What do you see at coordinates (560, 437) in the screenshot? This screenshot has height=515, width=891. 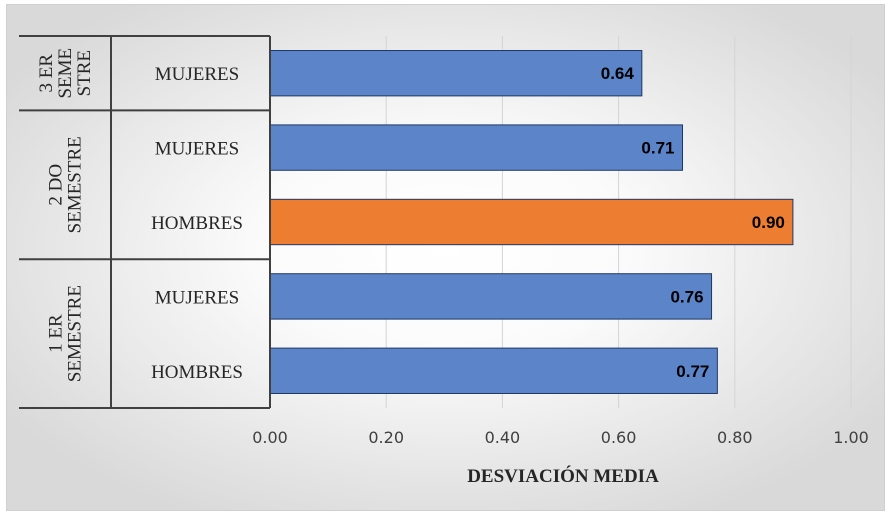 I see `x-tick-labels: 0.00 0.20 0.40 0.60 0.80 1.00` at bounding box center [560, 437].